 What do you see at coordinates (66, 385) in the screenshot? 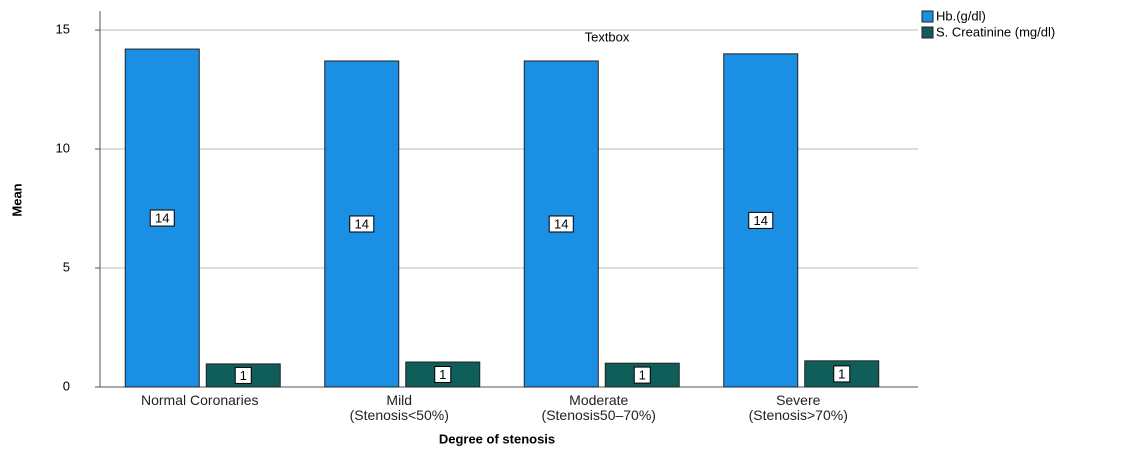
I see `y-tick-label: 0` at bounding box center [66, 385].